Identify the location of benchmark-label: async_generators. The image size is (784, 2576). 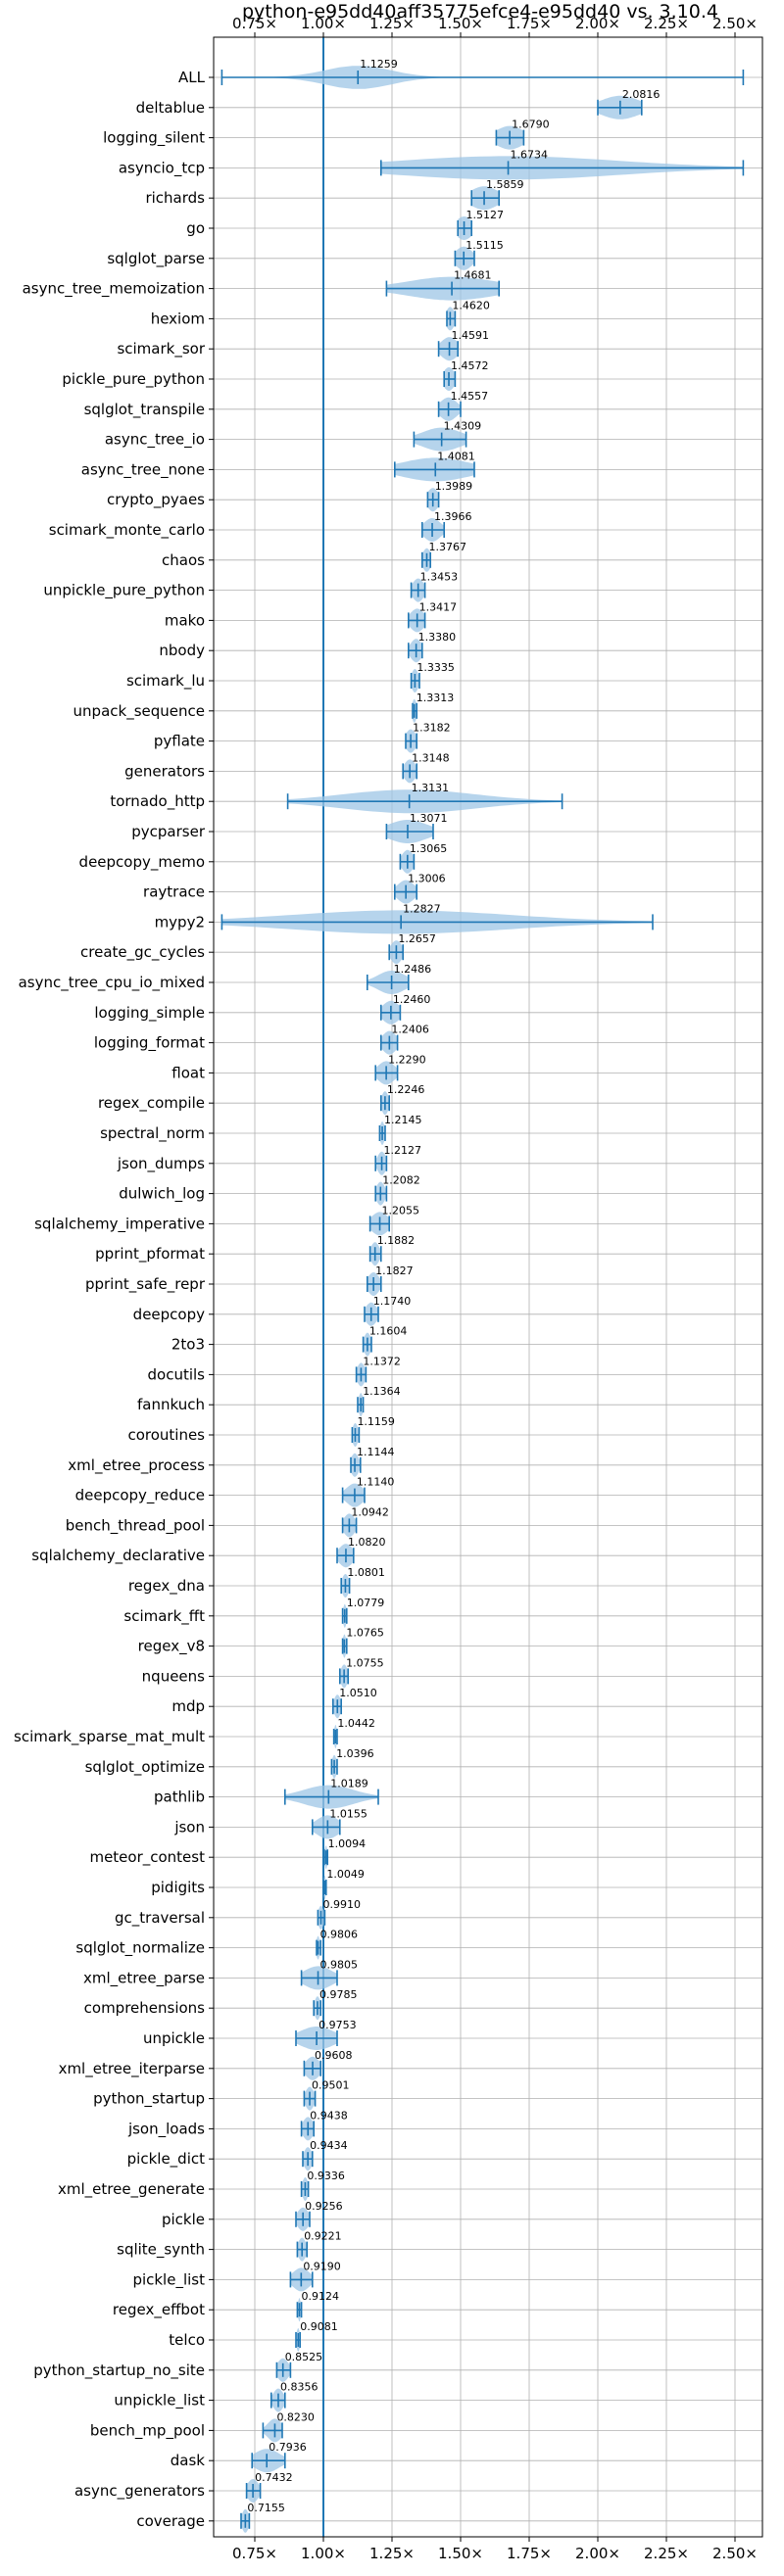
(139, 2491).